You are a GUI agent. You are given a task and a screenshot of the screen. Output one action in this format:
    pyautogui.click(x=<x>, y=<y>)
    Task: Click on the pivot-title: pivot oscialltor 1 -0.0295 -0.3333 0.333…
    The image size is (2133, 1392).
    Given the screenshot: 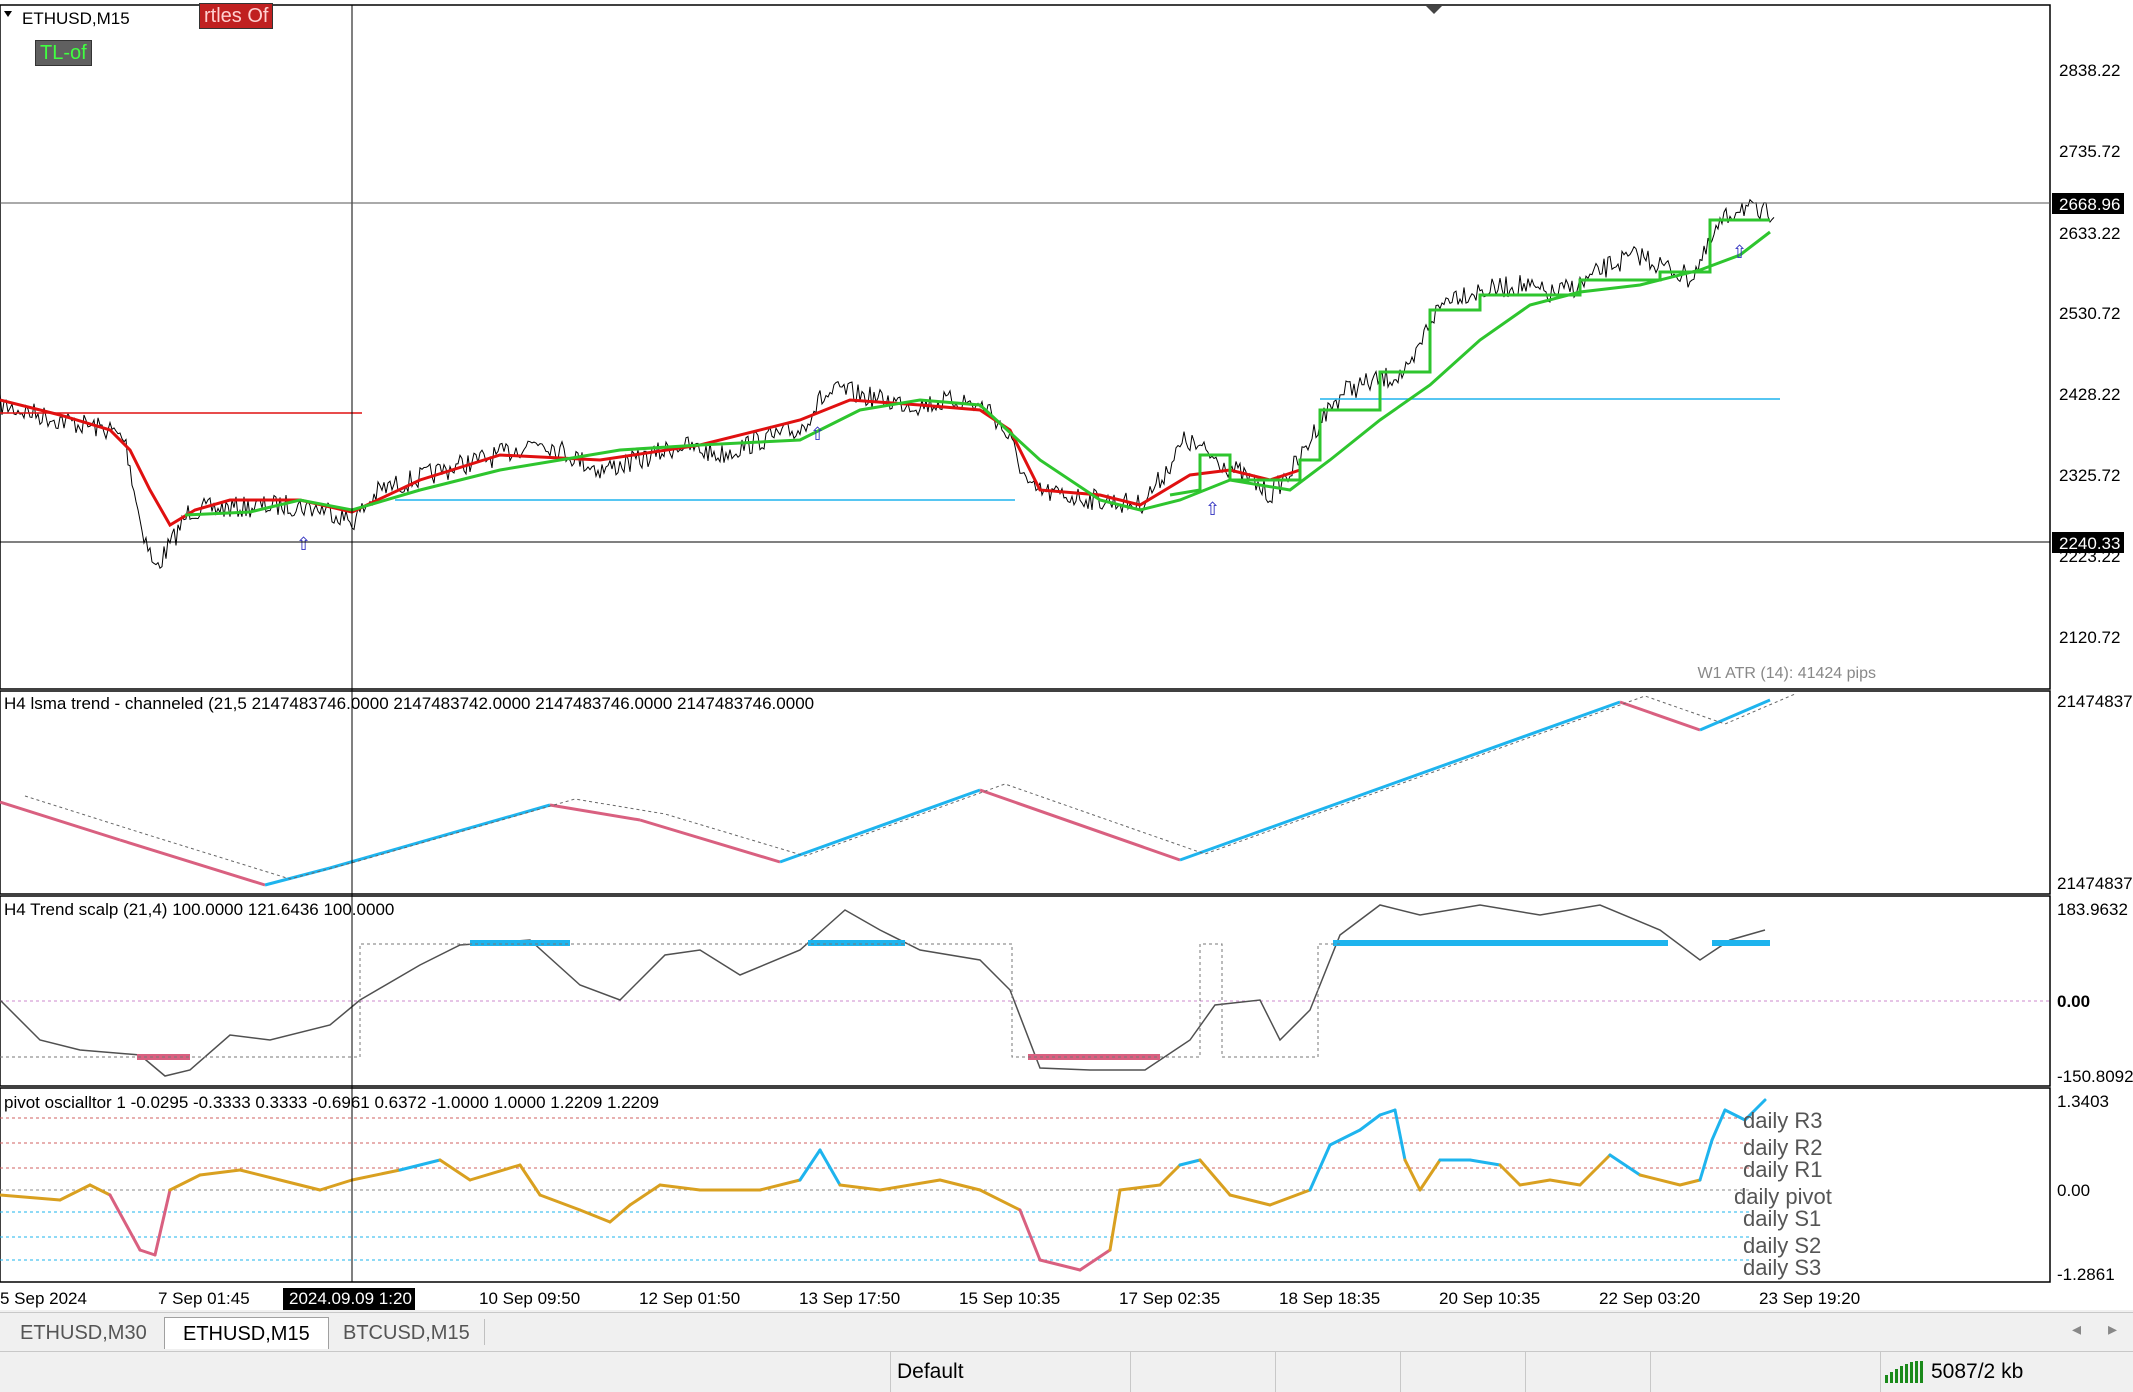 What is the action you would take?
    pyautogui.click(x=331, y=1102)
    